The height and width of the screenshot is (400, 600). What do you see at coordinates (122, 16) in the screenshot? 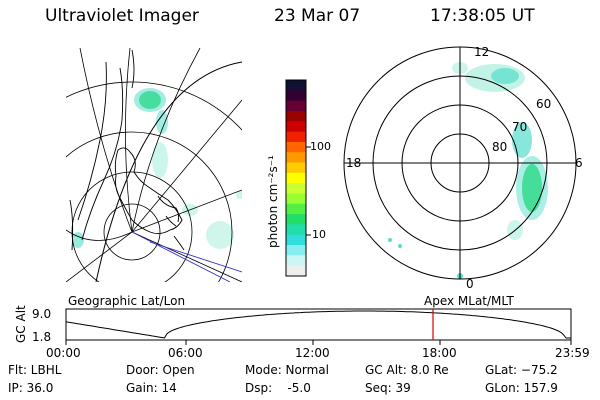
I see `instrument-title: Ultraviolet Imager` at bounding box center [122, 16].